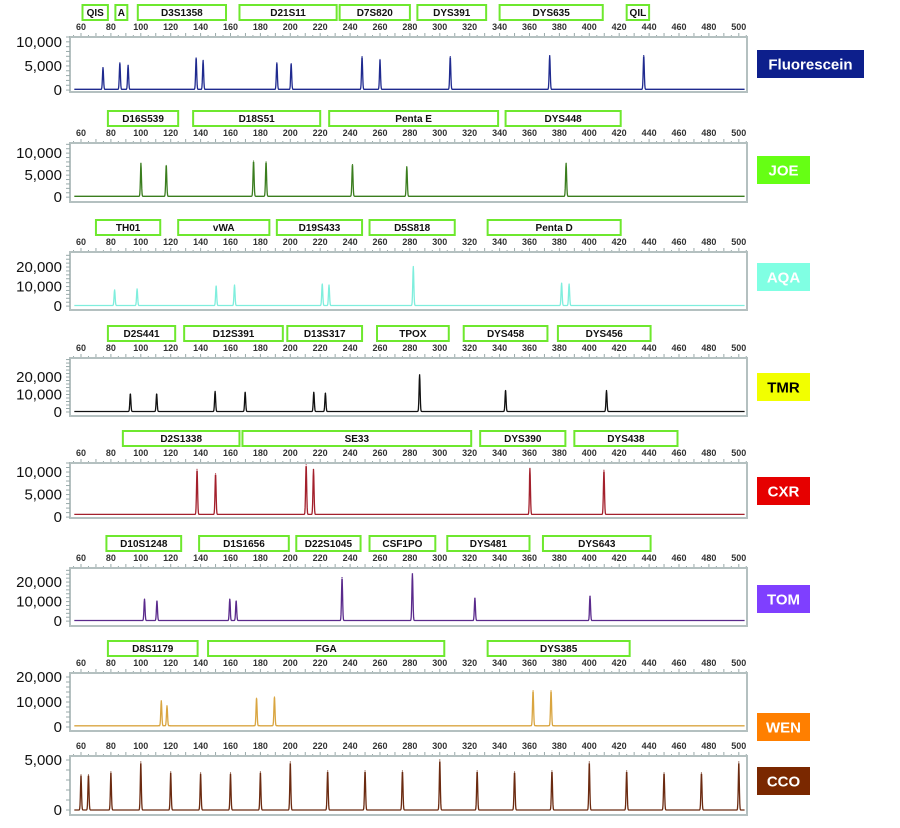 The height and width of the screenshot is (828, 900). I want to click on marker-label: Penta D, so click(554, 228).